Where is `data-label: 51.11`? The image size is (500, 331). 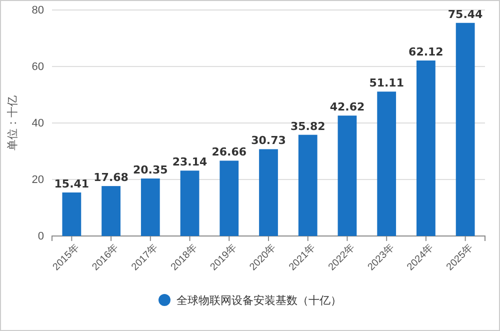 data-label: 51.11 is located at coordinates (386, 83).